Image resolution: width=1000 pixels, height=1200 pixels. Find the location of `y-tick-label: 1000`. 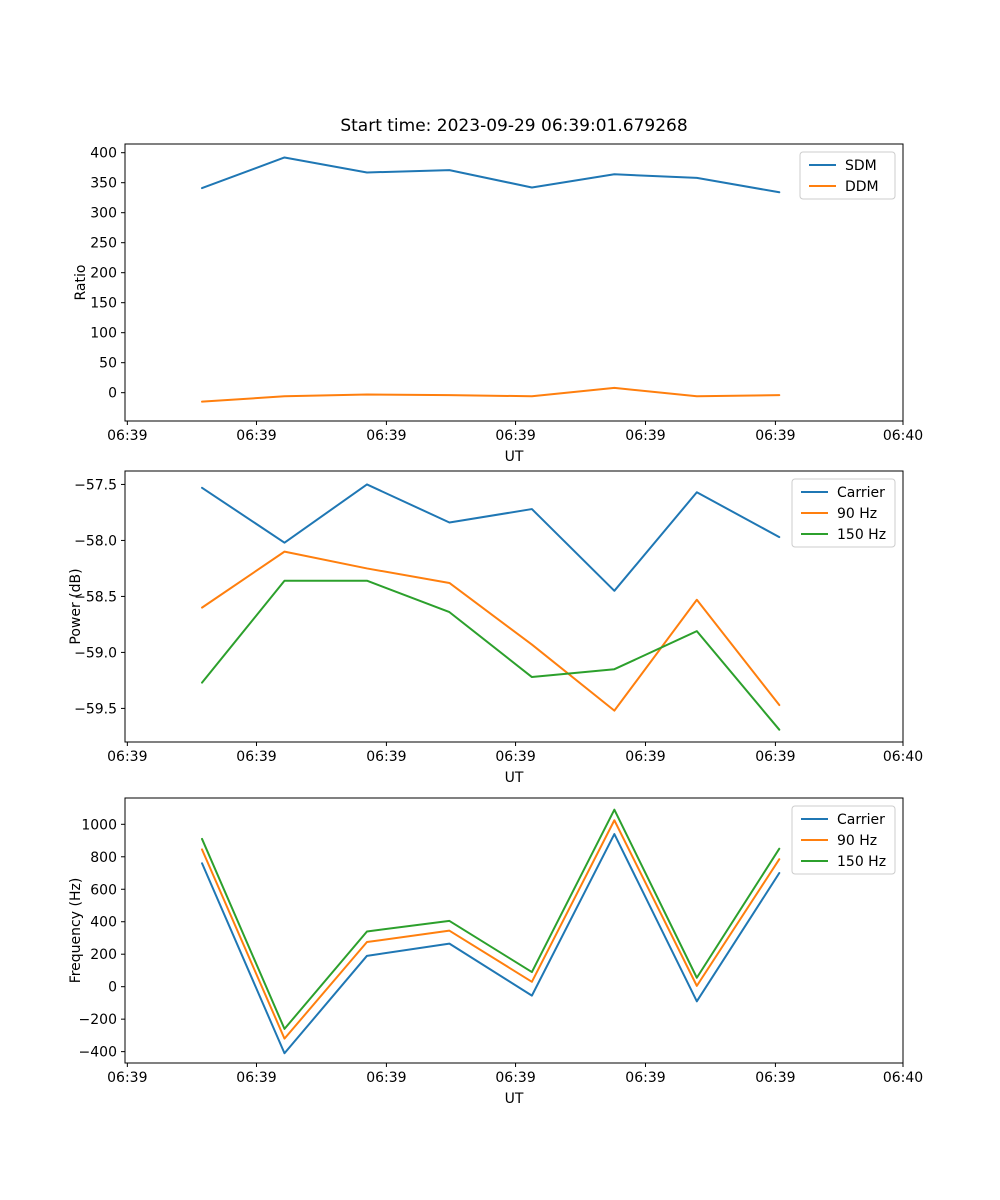

y-tick-label: 1000 is located at coordinates (99, 825).